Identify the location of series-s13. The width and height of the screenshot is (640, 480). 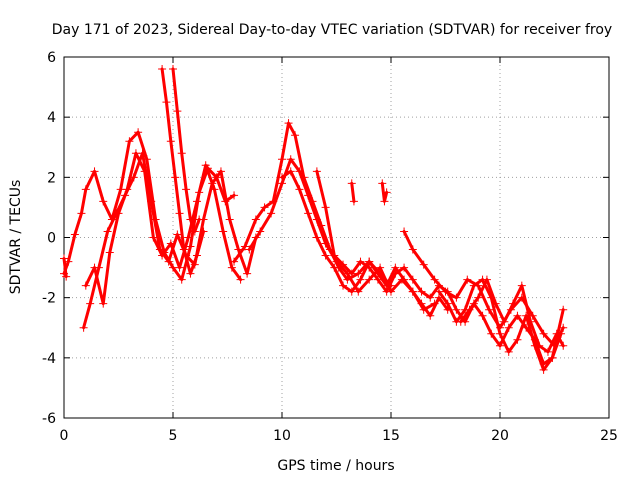
(384, 192).